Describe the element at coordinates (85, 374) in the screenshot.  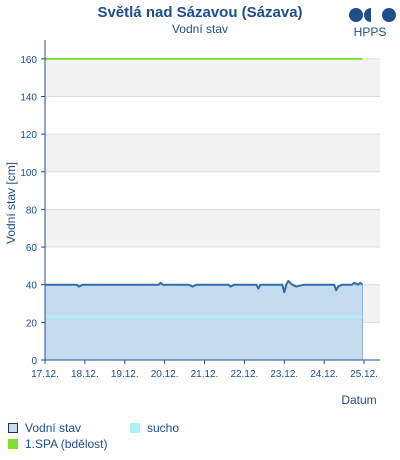
I see `x-tick-label: 18.12.` at that location.